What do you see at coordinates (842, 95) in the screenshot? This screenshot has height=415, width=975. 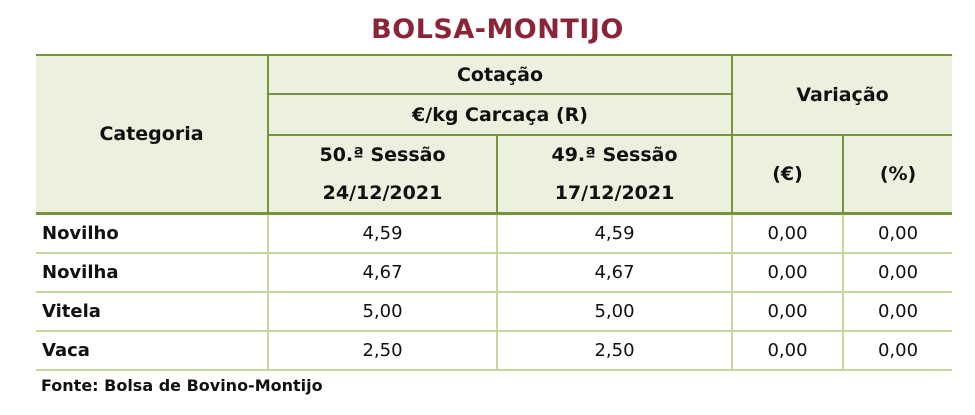 I see `header-variacao: Variação` at bounding box center [842, 95].